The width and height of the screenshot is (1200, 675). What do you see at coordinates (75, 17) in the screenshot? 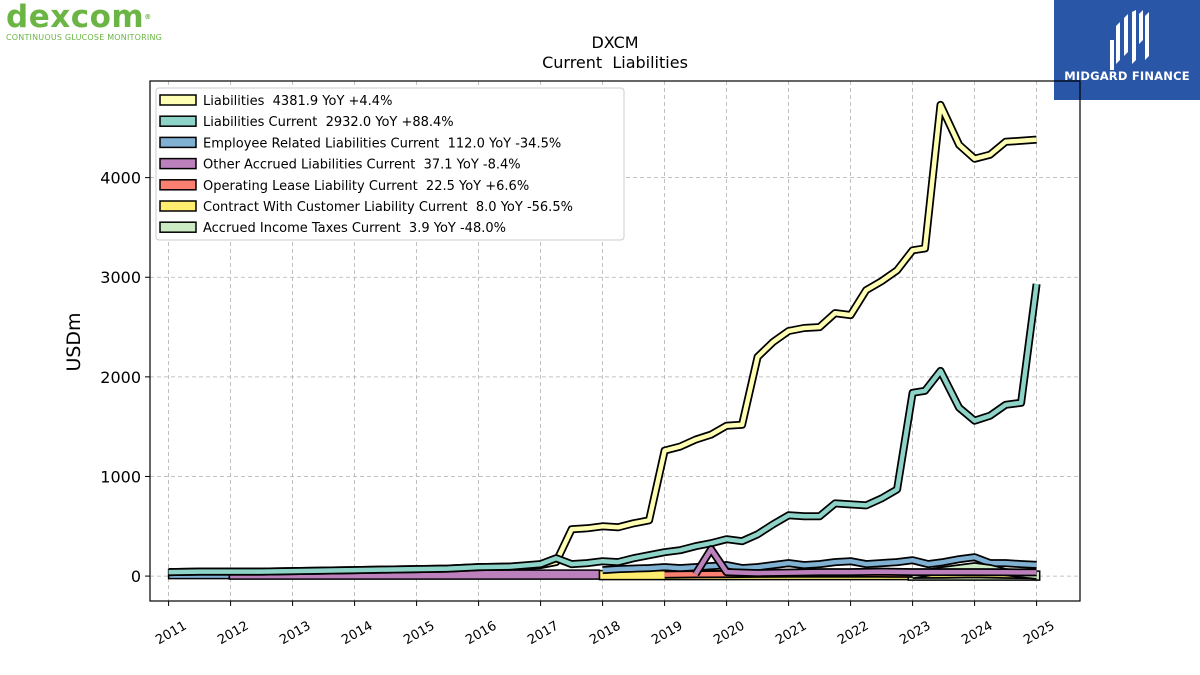
I see `brand-name: dexcom` at bounding box center [75, 17].